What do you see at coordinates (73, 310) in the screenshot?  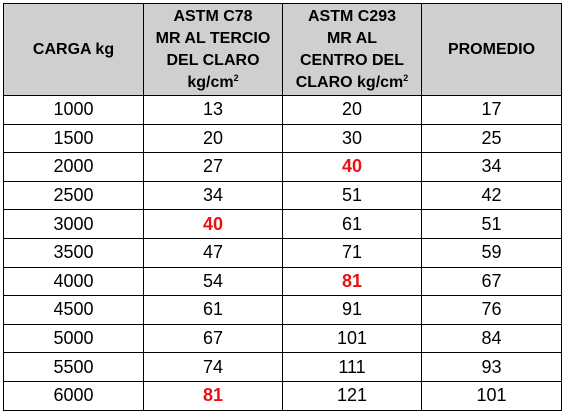 I see `cell-carga: 4500` at bounding box center [73, 310].